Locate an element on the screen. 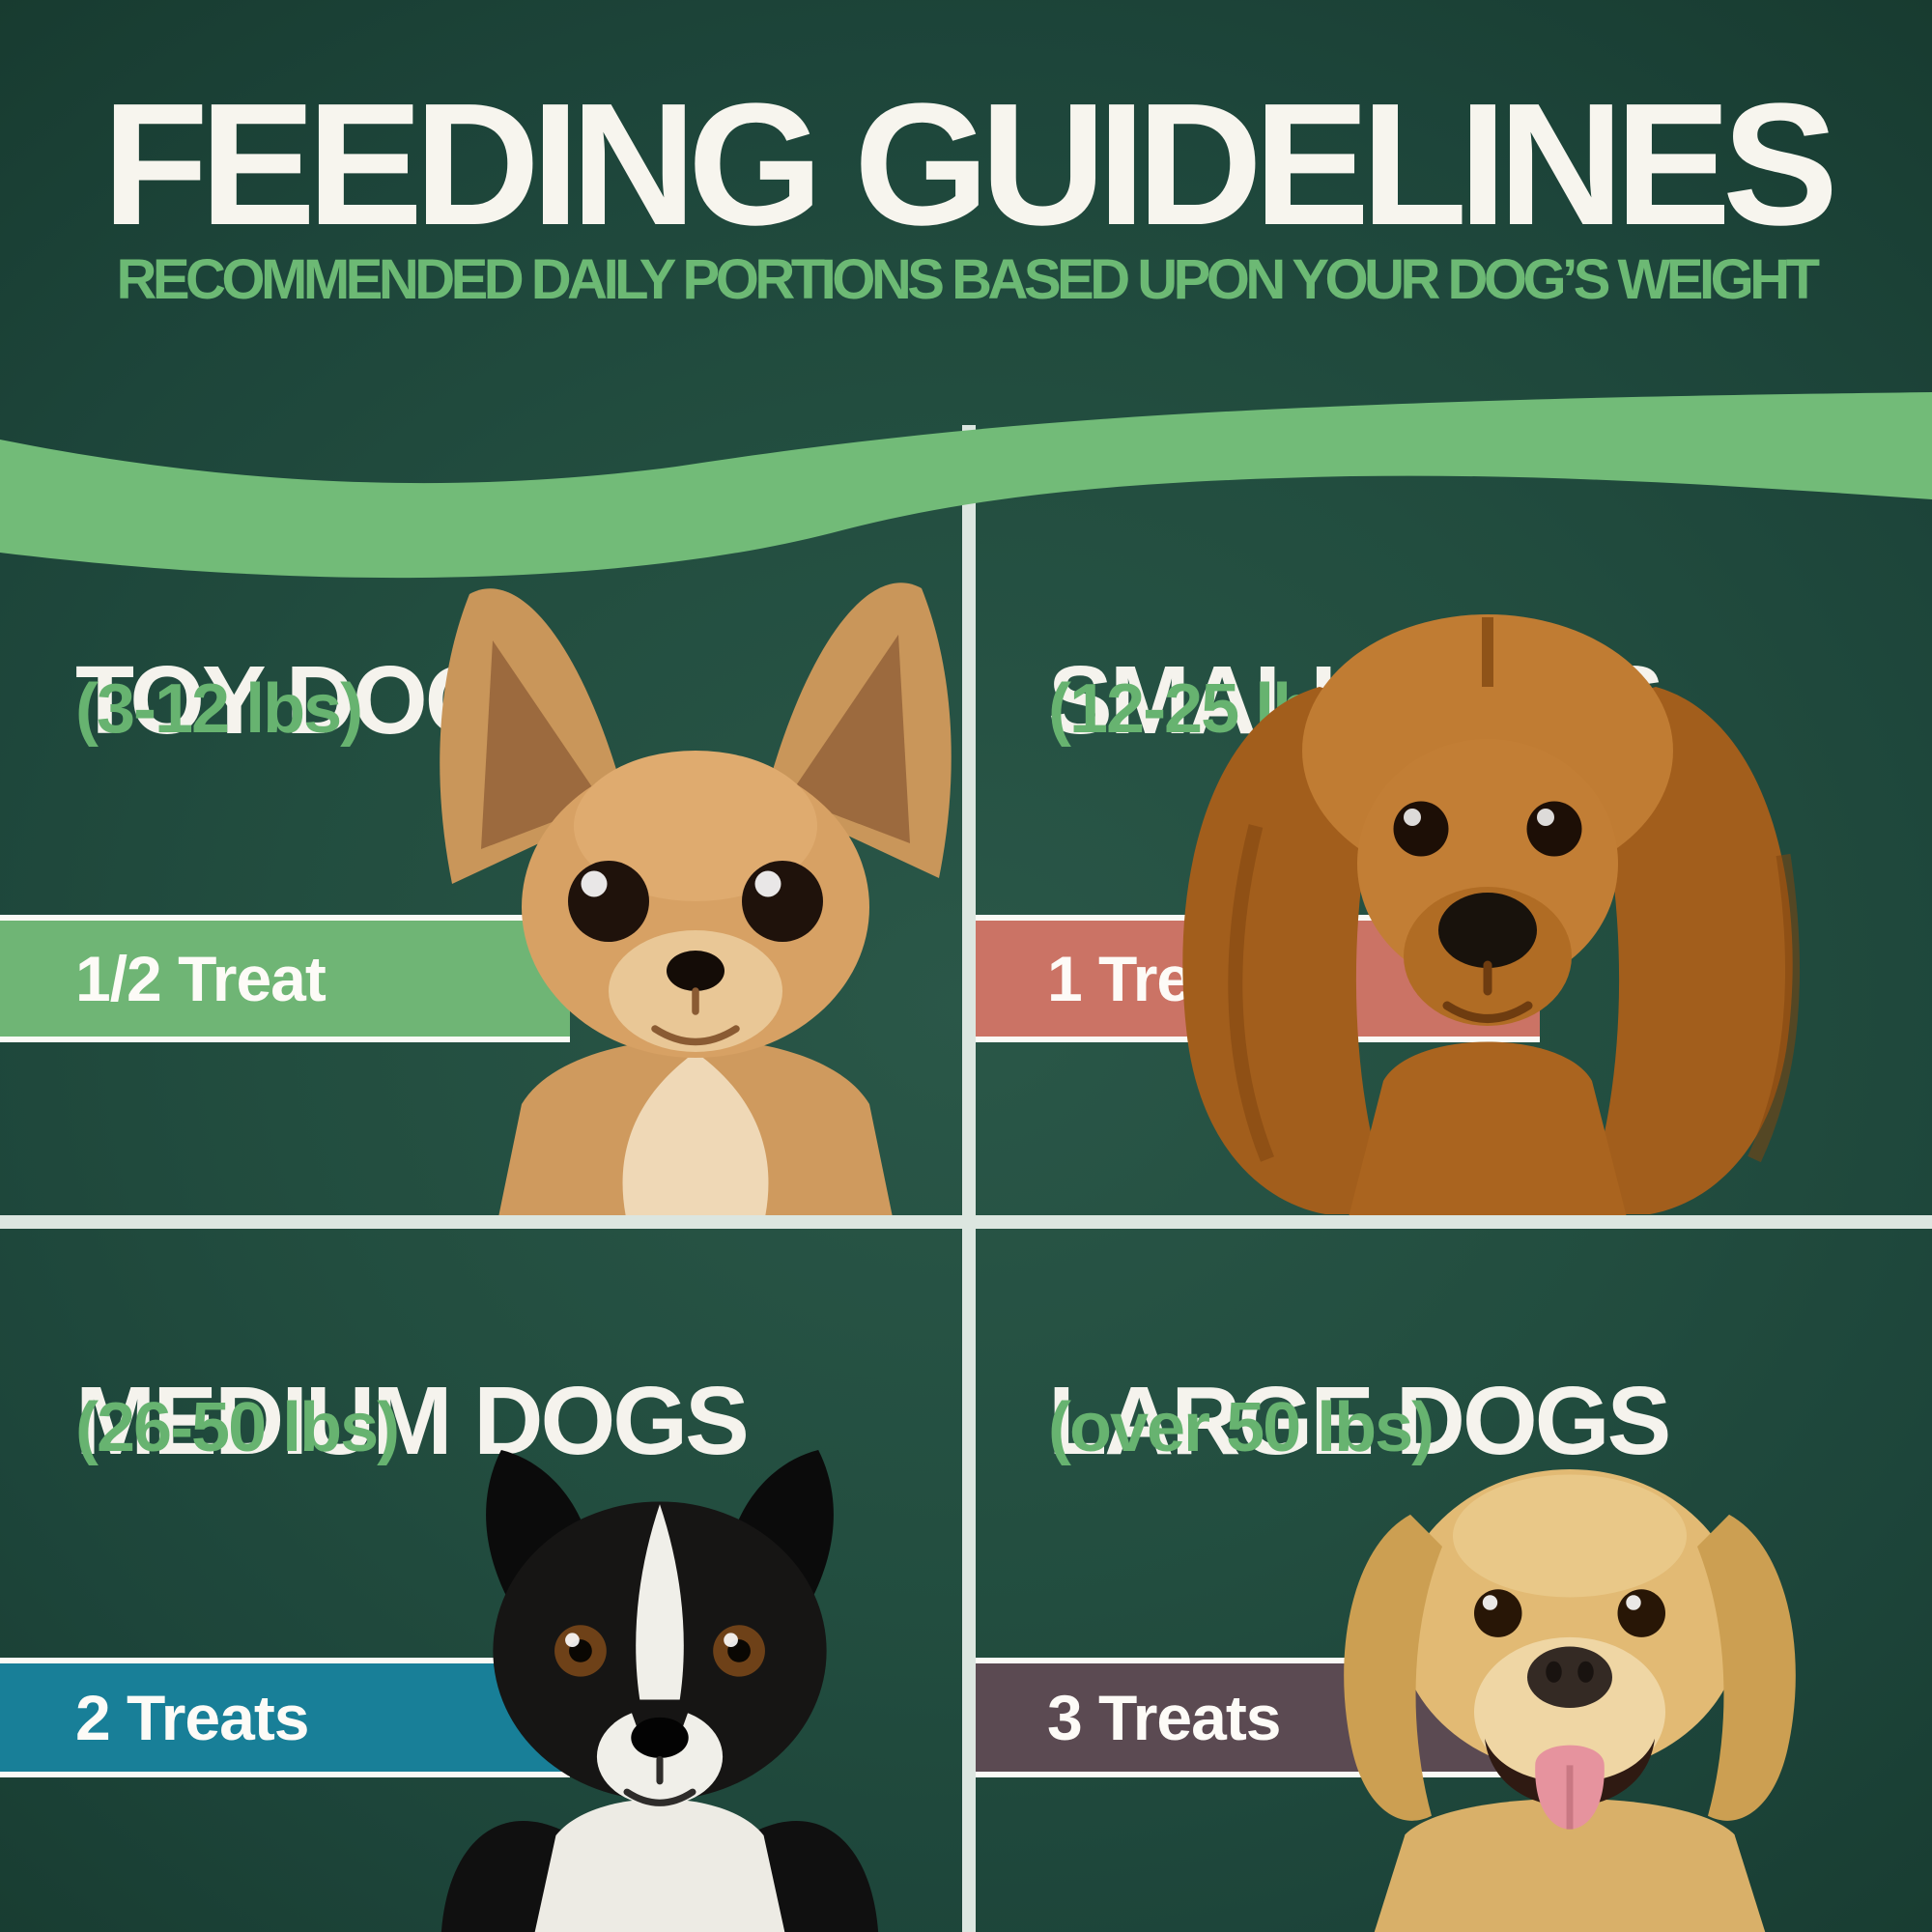  medium-dogs-portion-label: 2 Treats is located at coordinates (192, 1717).